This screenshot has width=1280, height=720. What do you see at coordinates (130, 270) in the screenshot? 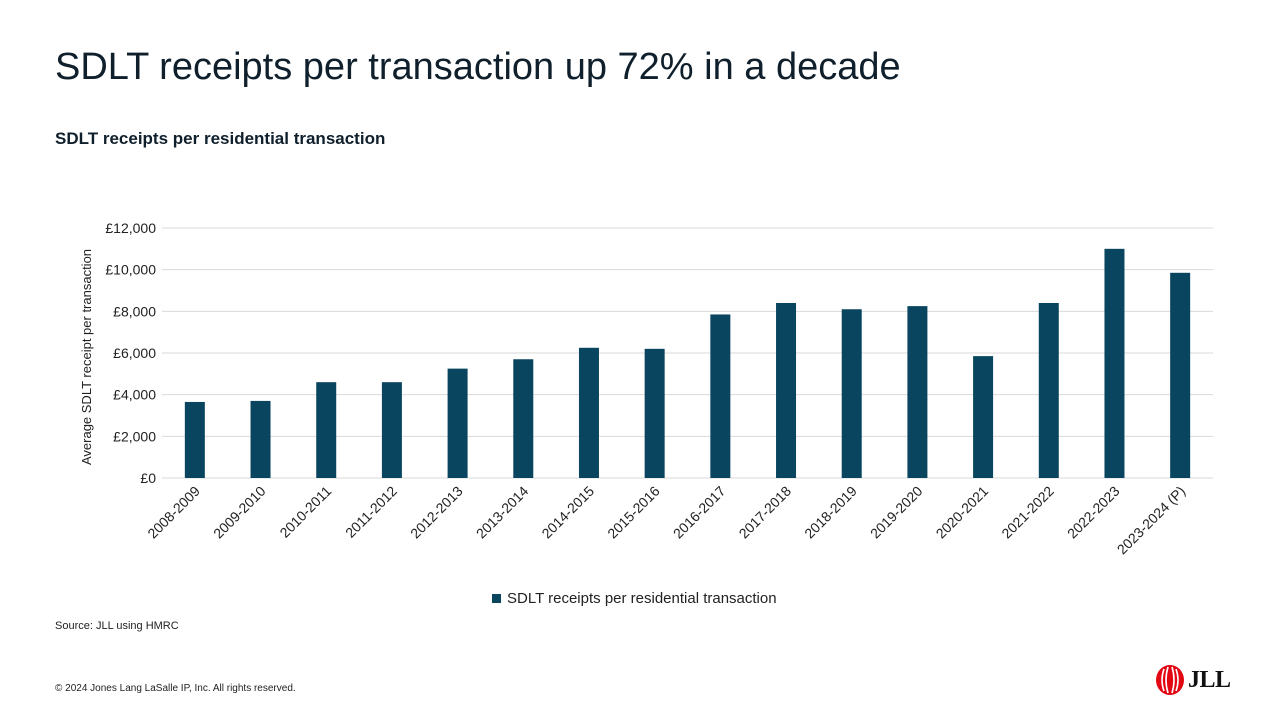
I see `y-tick-label: £10,000` at bounding box center [130, 270].